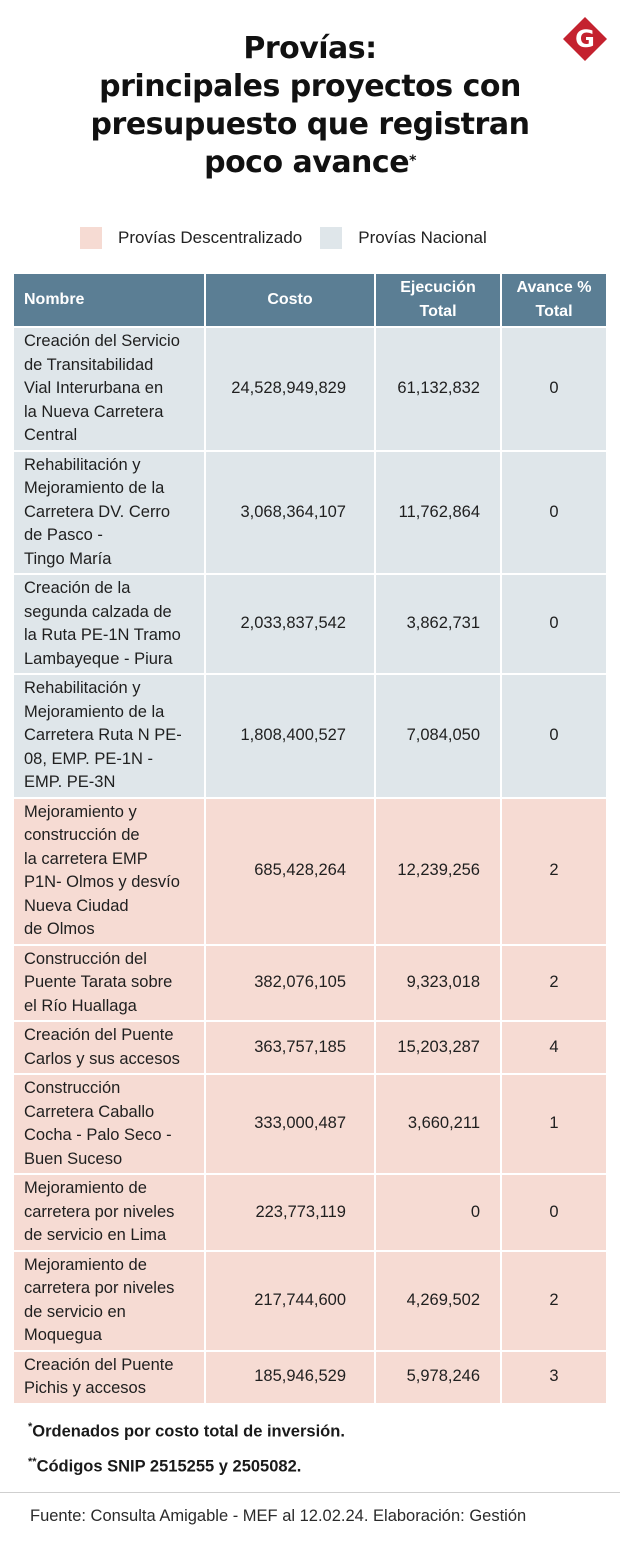 This screenshot has width=620, height=1566. What do you see at coordinates (68, 558) in the screenshot?
I see `cell-nombre-line: Tingo María` at bounding box center [68, 558].